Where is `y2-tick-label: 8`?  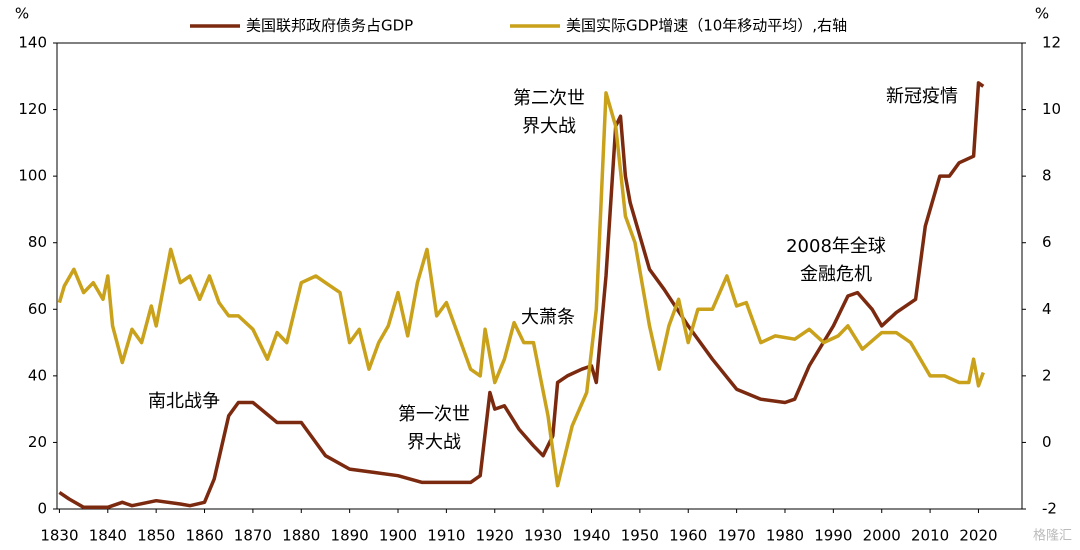
y2-tick-label: 8 is located at coordinates (1047, 176).